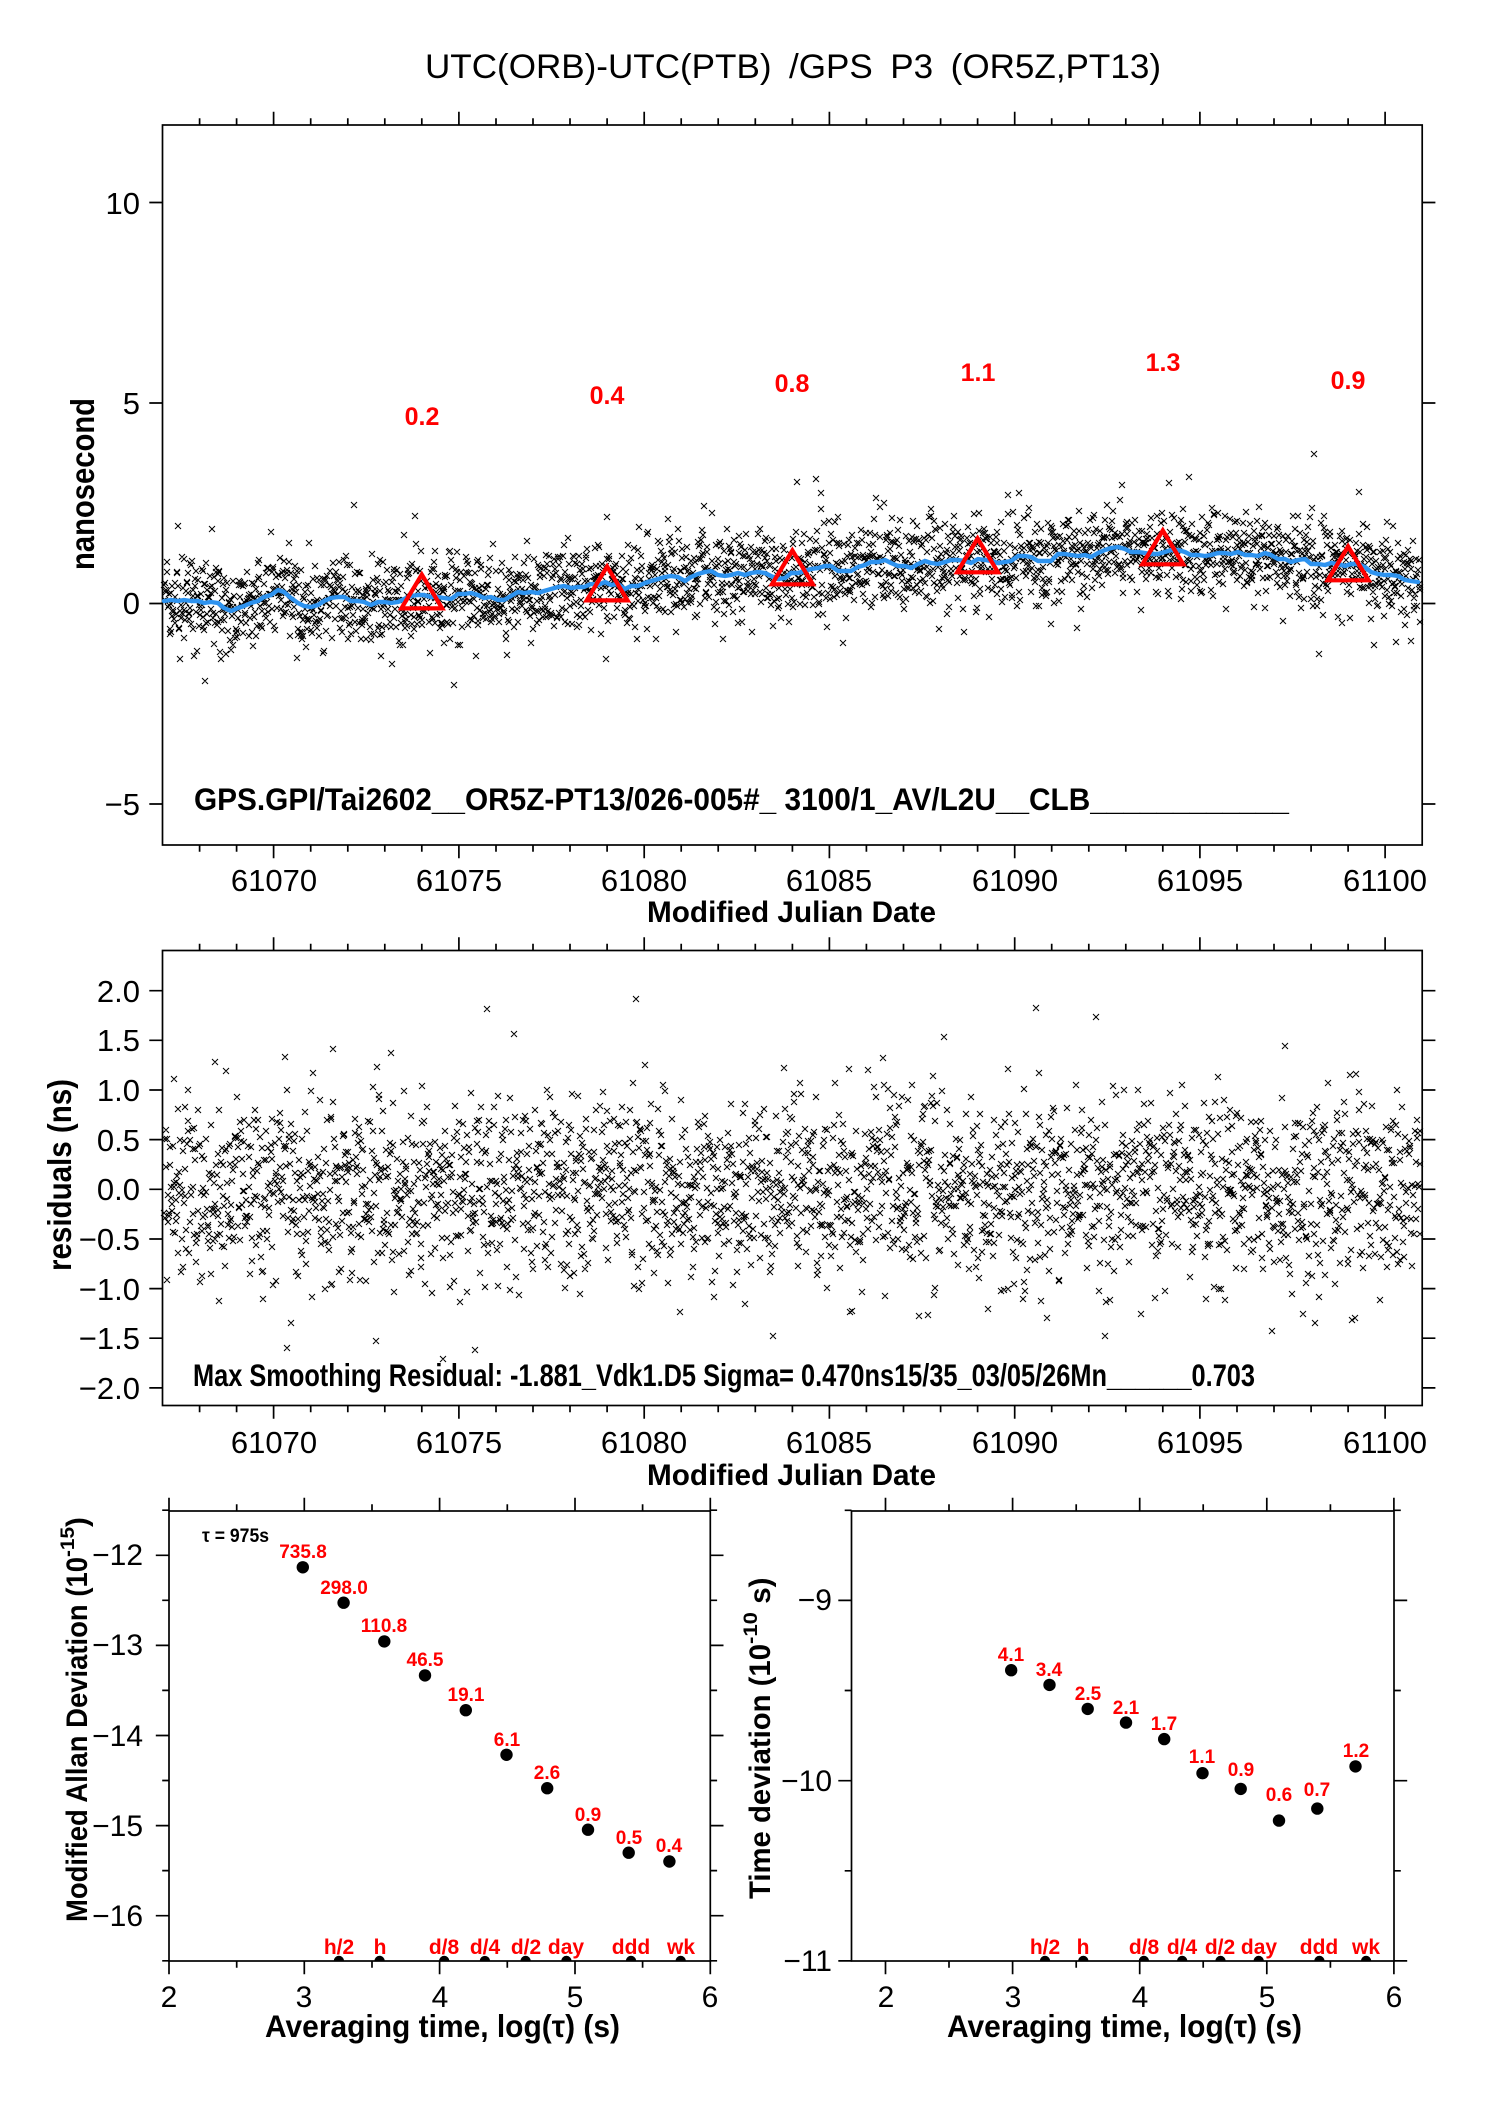  I want to click on svg-text: −10, so click(806, 1781).